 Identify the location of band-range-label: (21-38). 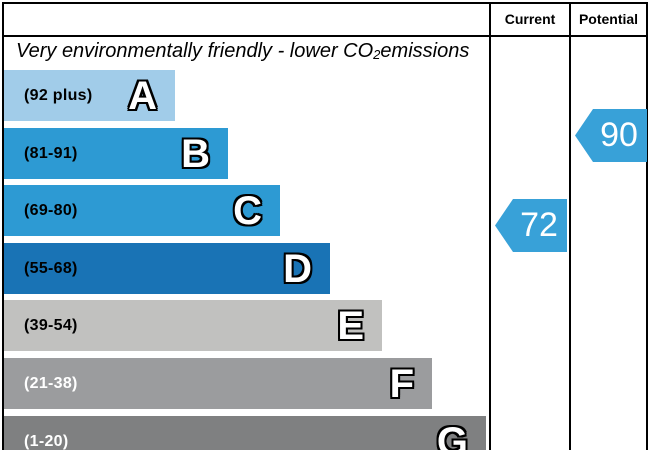
(51, 383).